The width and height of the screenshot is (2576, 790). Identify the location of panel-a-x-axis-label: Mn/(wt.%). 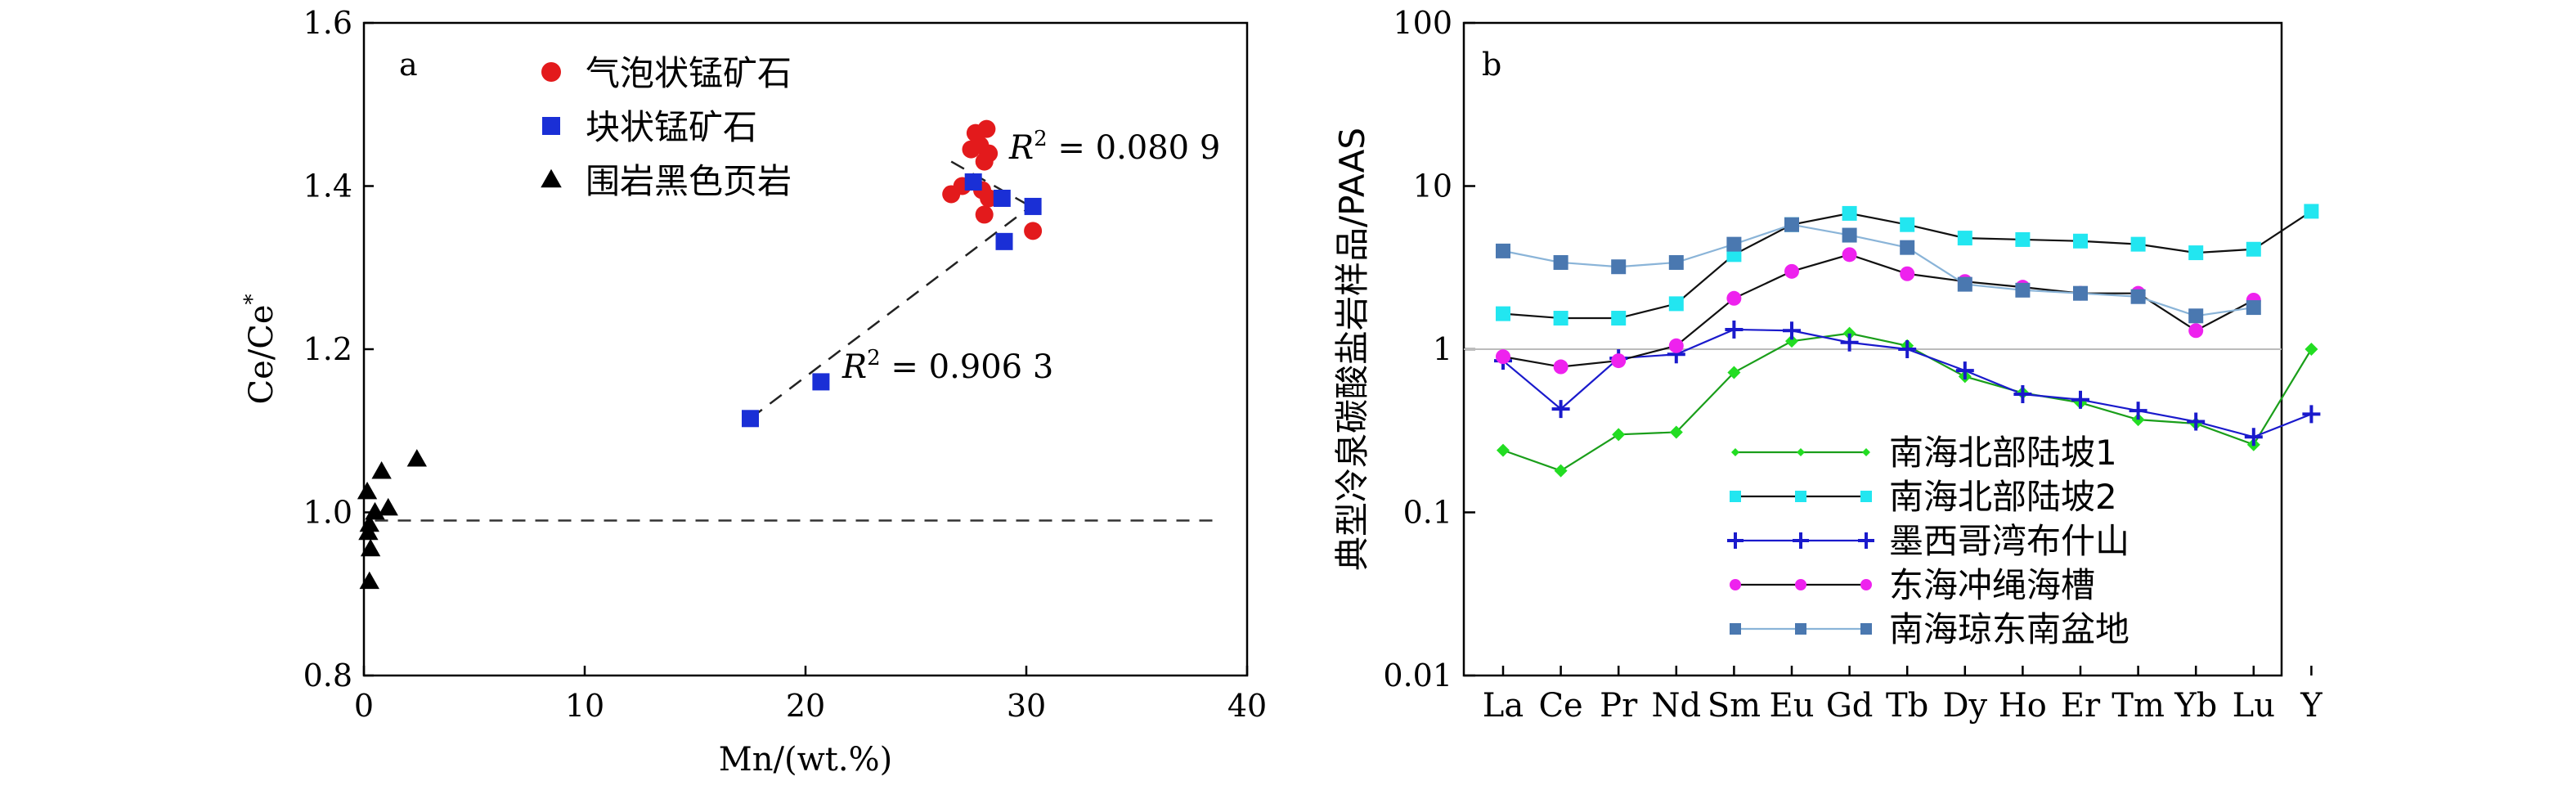
(805, 760).